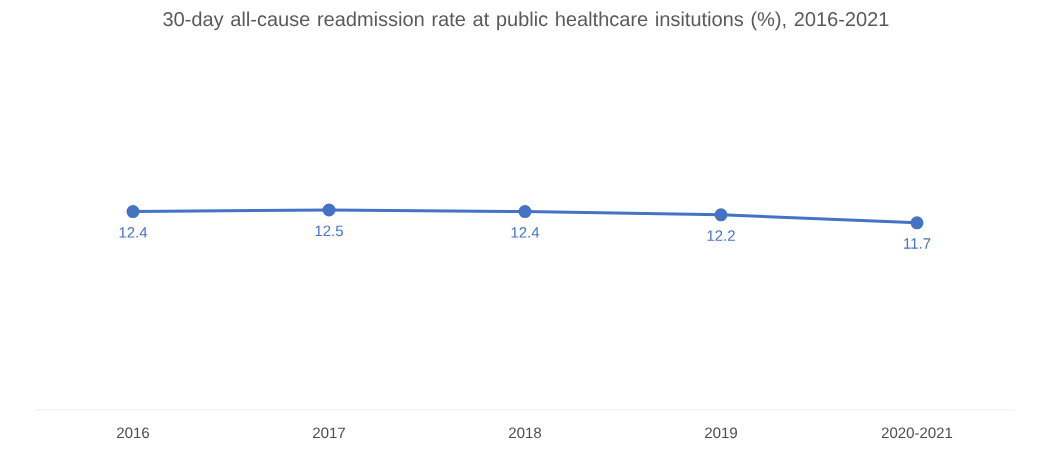 Image resolution: width=1053 pixels, height=468 pixels. Describe the element at coordinates (721, 235) in the screenshot. I see `data-label: 12.2` at that location.